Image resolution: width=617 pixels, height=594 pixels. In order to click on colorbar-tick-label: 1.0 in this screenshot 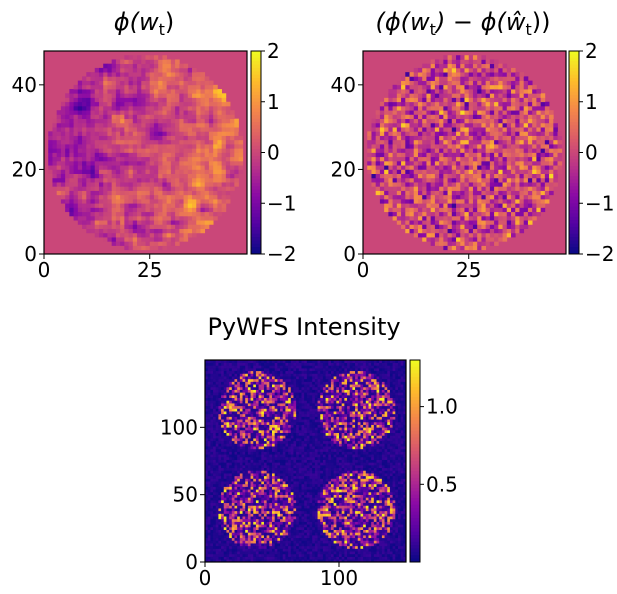, I will do `click(442, 407)`.